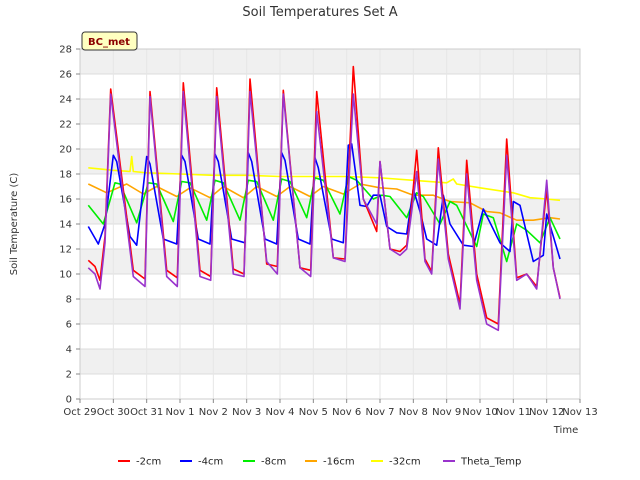 Image resolution: width=640 pixels, height=480 pixels. What do you see at coordinates (69, 300) in the screenshot?
I see `y-tick-label: 8` at bounding box center [69, 300].